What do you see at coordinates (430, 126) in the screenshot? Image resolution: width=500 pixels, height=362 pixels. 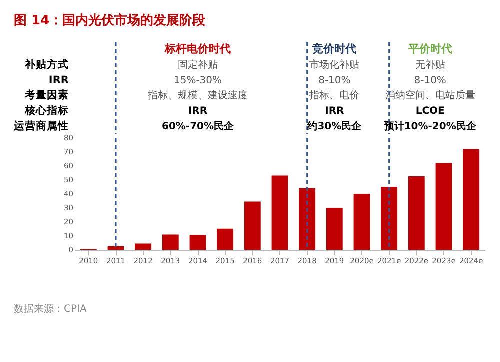 I see `text: 预计10%-20%民企` at bounding box center [430, 126].